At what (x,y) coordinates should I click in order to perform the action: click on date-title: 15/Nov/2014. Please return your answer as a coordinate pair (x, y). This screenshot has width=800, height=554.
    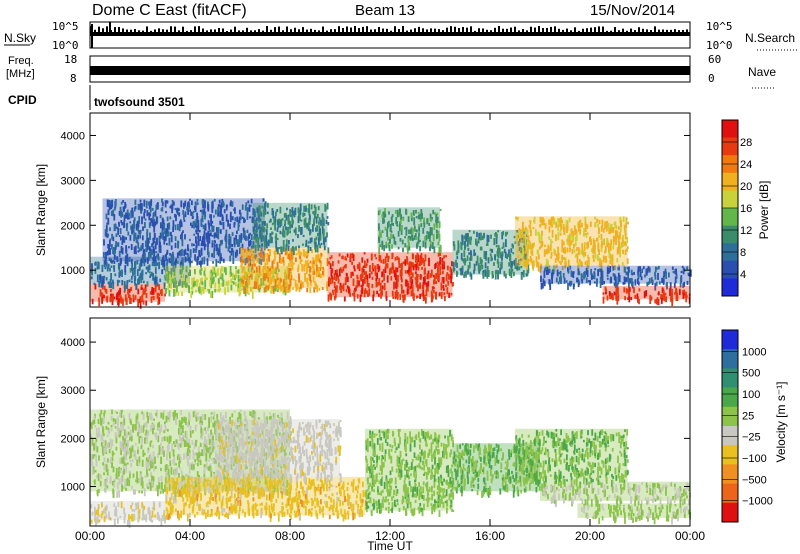
    Looking at the image, I should click on (632, 10).